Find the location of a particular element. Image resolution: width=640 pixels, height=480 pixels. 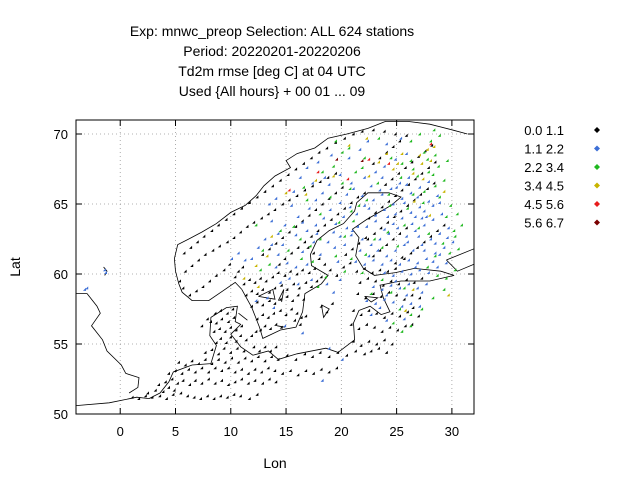

legend-label: 3.4 4.5 is located at coordinates (544, 186).